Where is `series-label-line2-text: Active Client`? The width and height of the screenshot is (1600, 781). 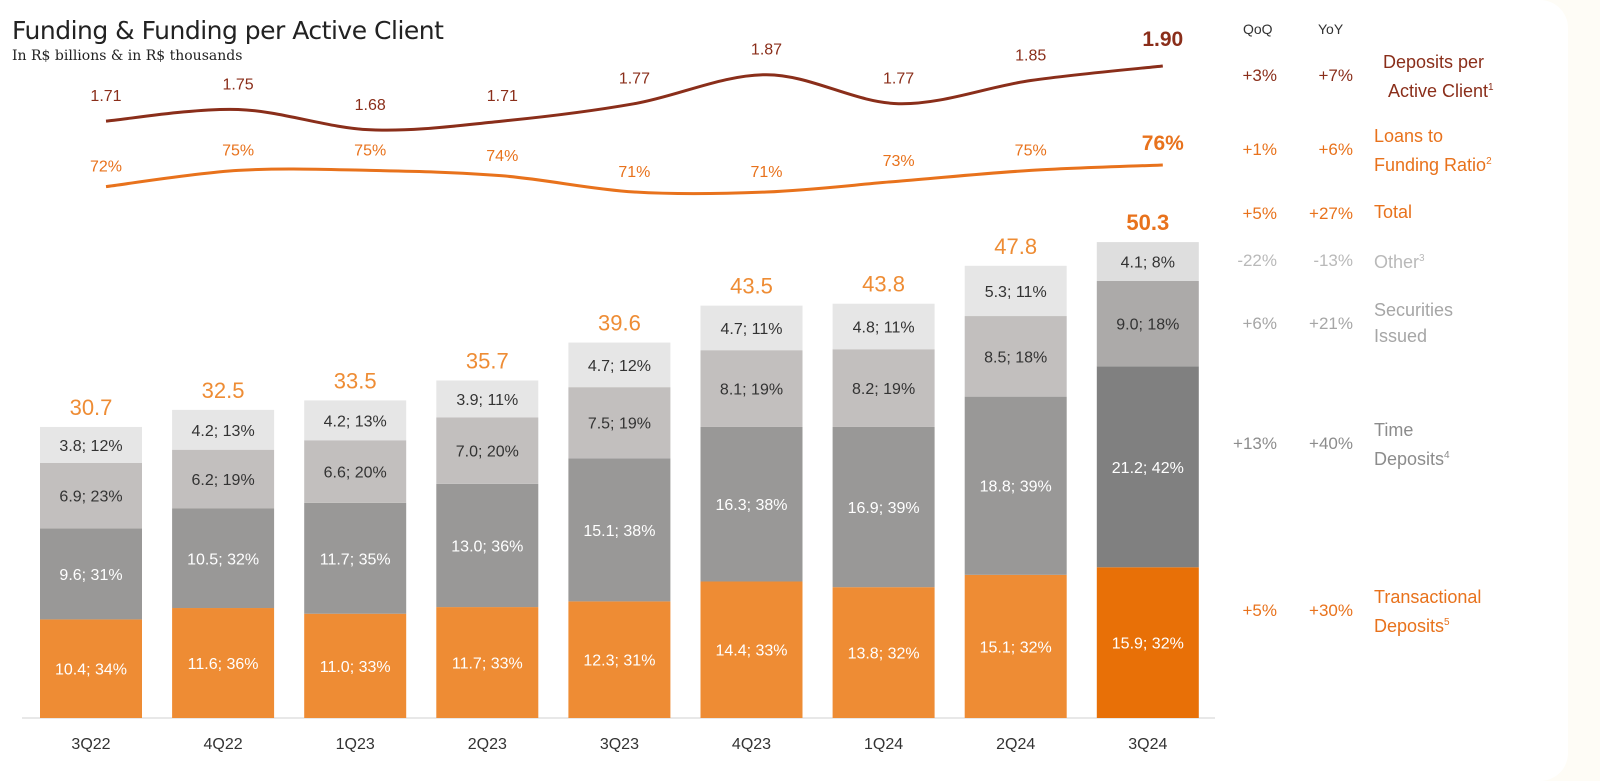 series-label-line2-text: Active Client is located at coordinates (1438, 91).